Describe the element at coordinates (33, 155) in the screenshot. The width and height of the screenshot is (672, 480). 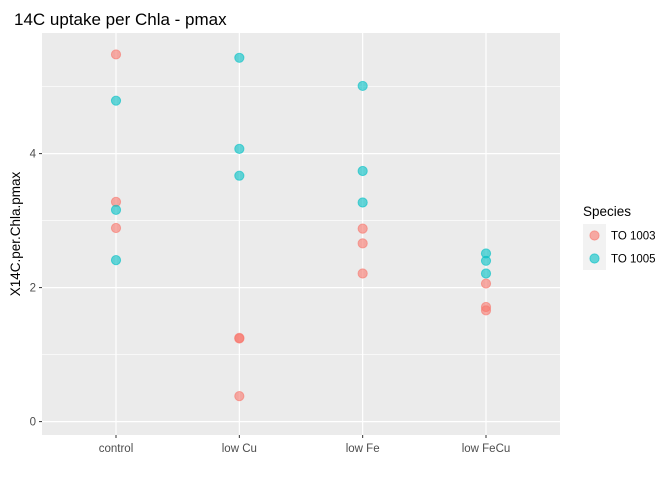
I see `y-tick-label: 4` at that location.